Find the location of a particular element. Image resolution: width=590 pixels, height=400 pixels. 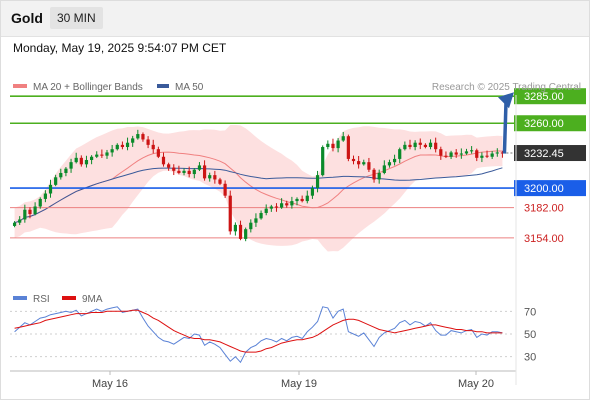

level-label-3154.00: 3154.00 is located at coordinates (544, 239).